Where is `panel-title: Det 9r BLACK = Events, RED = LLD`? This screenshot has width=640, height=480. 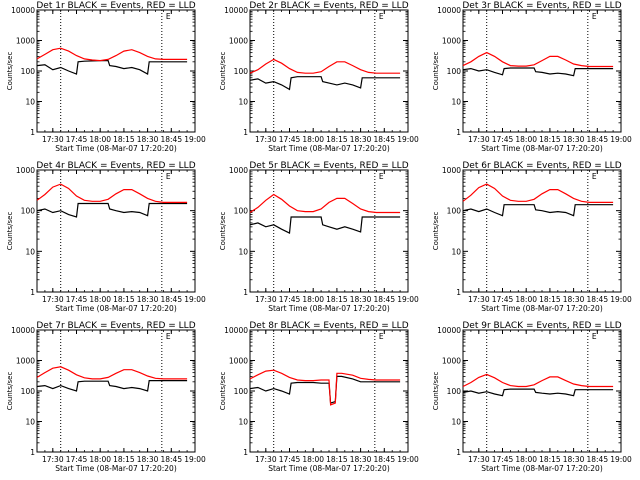
panel-title: Det 9r BLACK = Events, RED = LLD is located at coordinates (541, 326).